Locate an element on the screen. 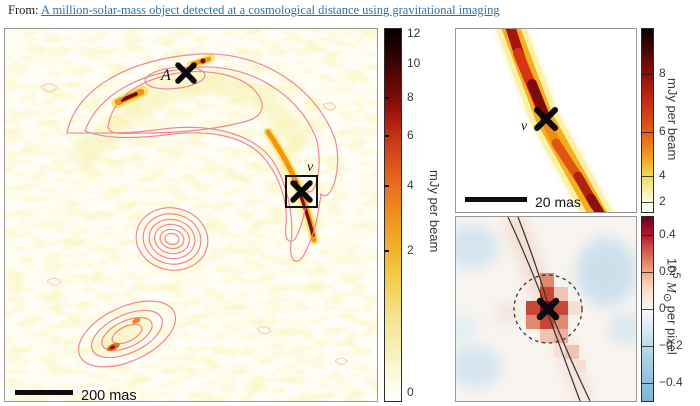  aperture-dashed-circle is located at coordinates (548, 309).